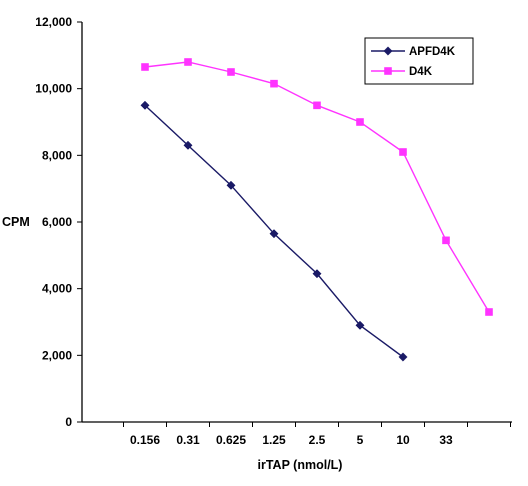 The width and height of the screenshot is (528, 486). What do you see at coordinates (403, 440) in the screenshot?
I see `x-tick-label: 10` at bounding box center [403, 440].